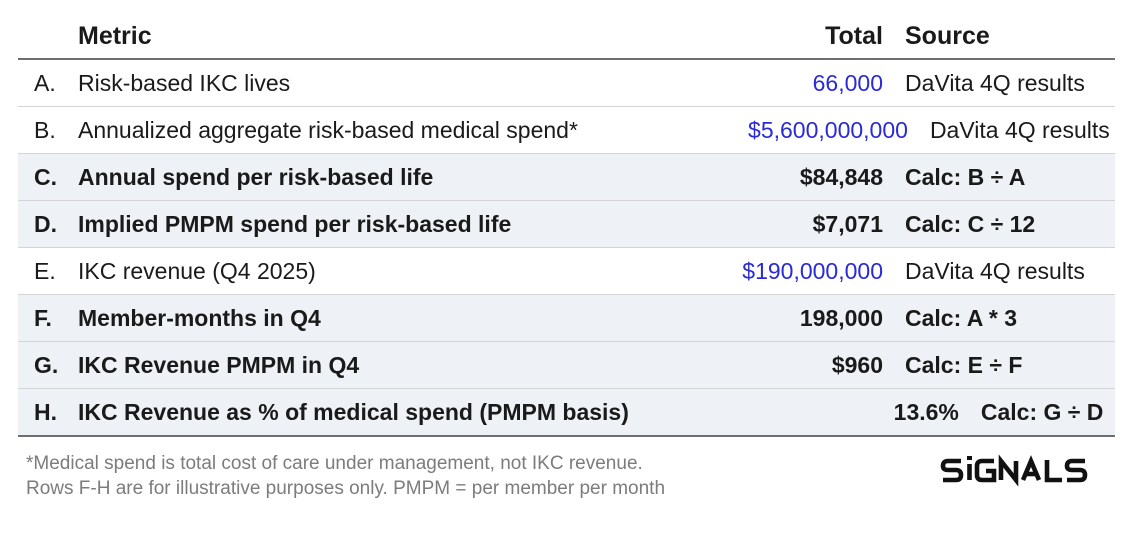 This screenshot has width=1137, height=535. What do you see at coordinates (841, 317) in the screenshot?
I see `row-total: 198,000` at bounding box center [841, 317].